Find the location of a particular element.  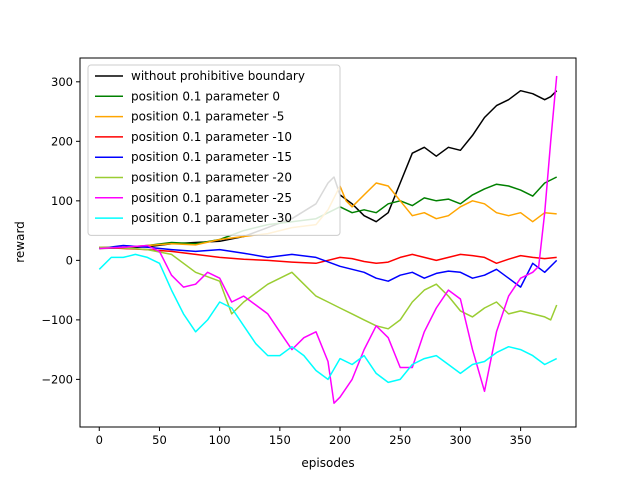

y-axis-ticks: −200 −100 0 100 200 300 is located at coordinates (60, 230).